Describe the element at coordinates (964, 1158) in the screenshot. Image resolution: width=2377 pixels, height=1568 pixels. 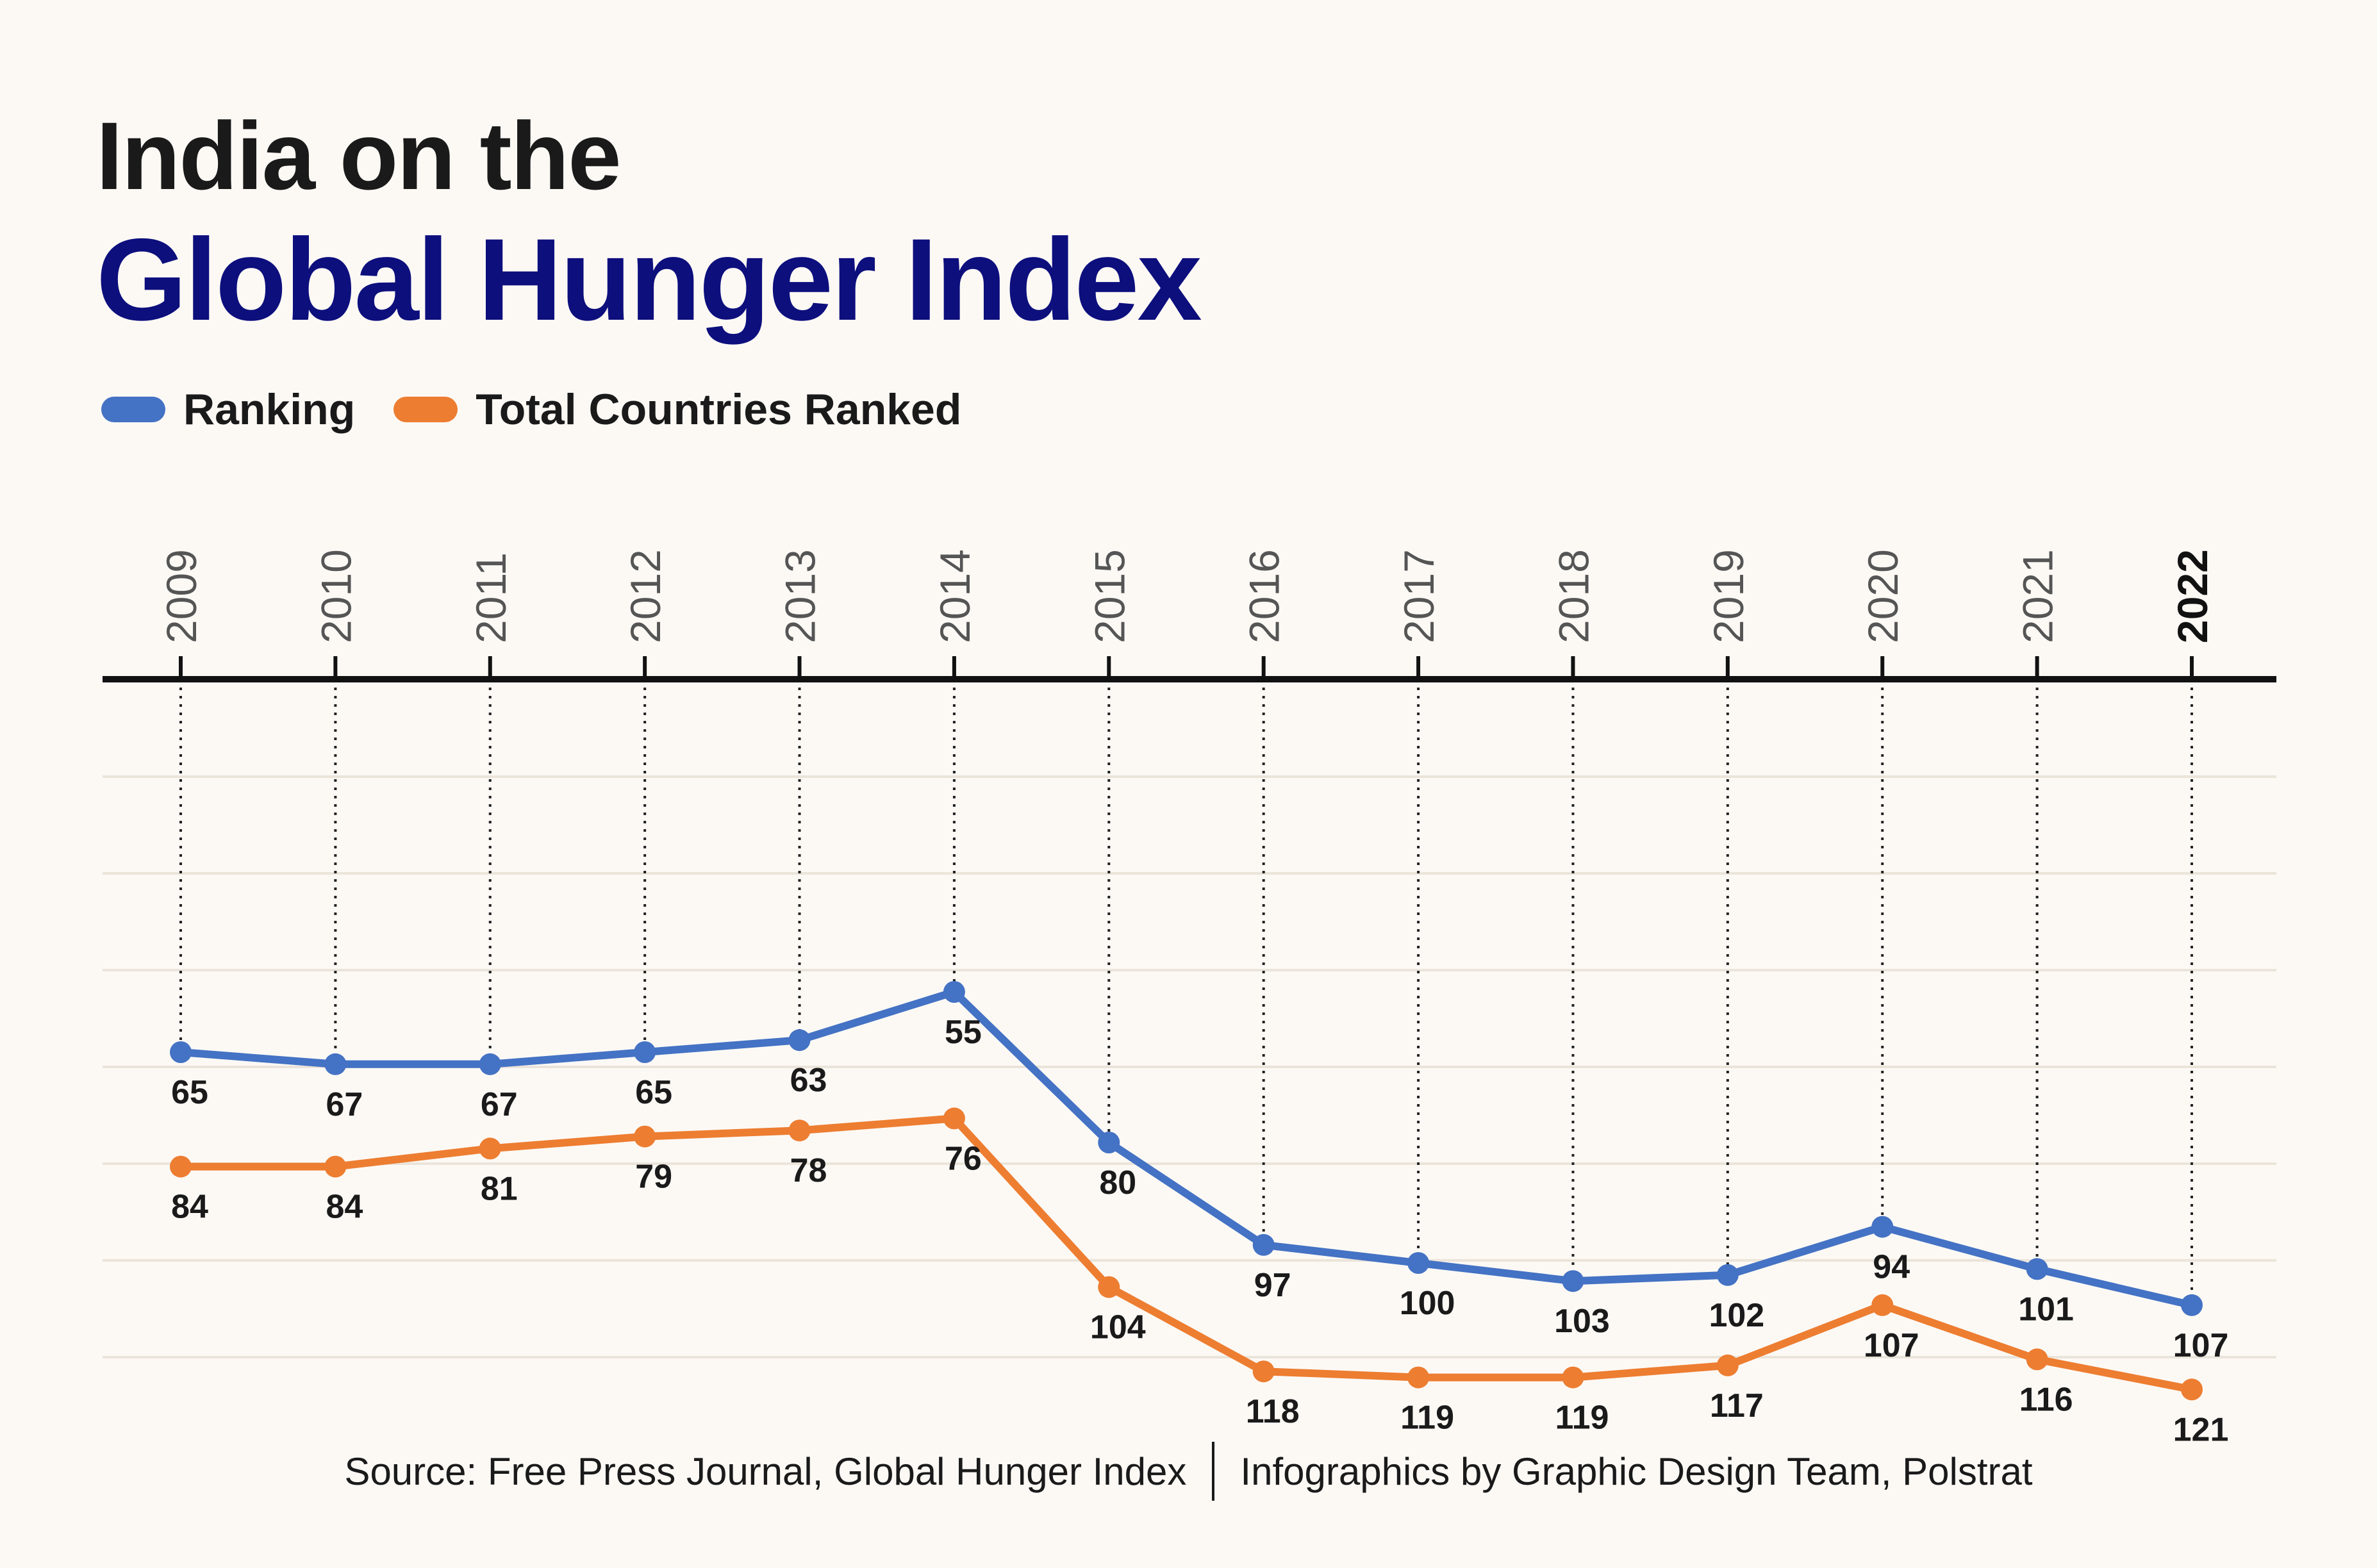
I see `data-label-total: 76` at that location.